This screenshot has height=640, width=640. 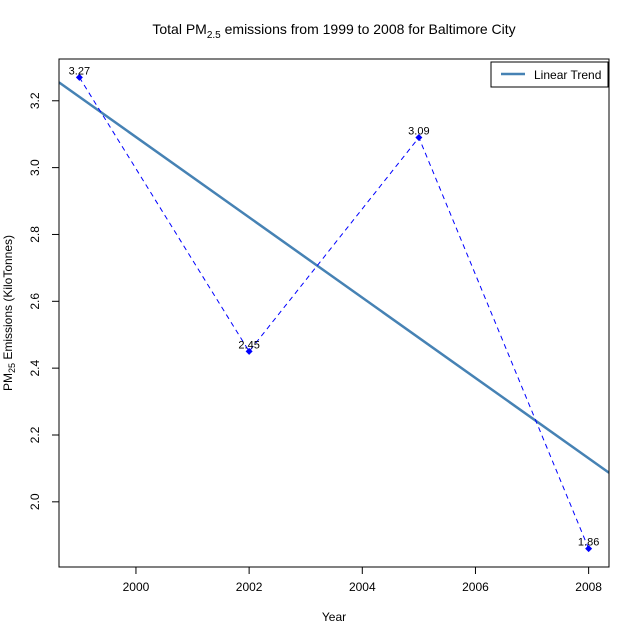 I want to click on y-axis: 2.0 2.2 2.4 2.6 2.8 3.0 3.2, so click(x=44, y=301).